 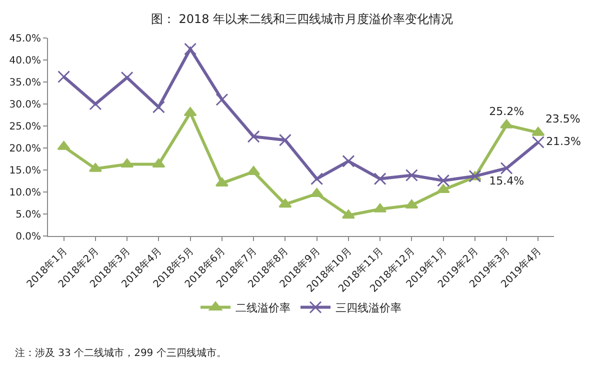 I want to click on y-tick-label: 30.0%, so click(x=25, y=105).